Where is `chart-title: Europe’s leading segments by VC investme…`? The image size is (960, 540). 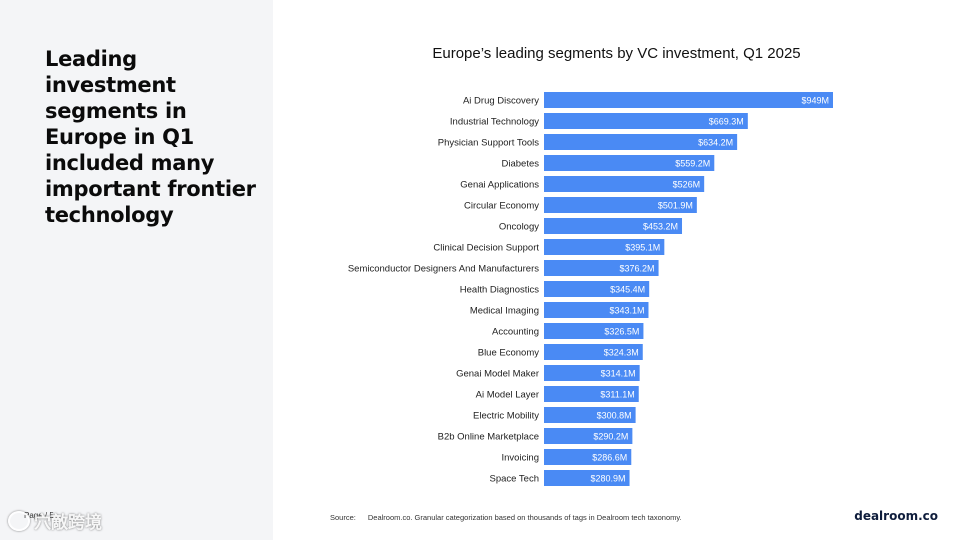
chart-title: Europe’s leading segments by VC investme… is located at coordinates (616, 53).